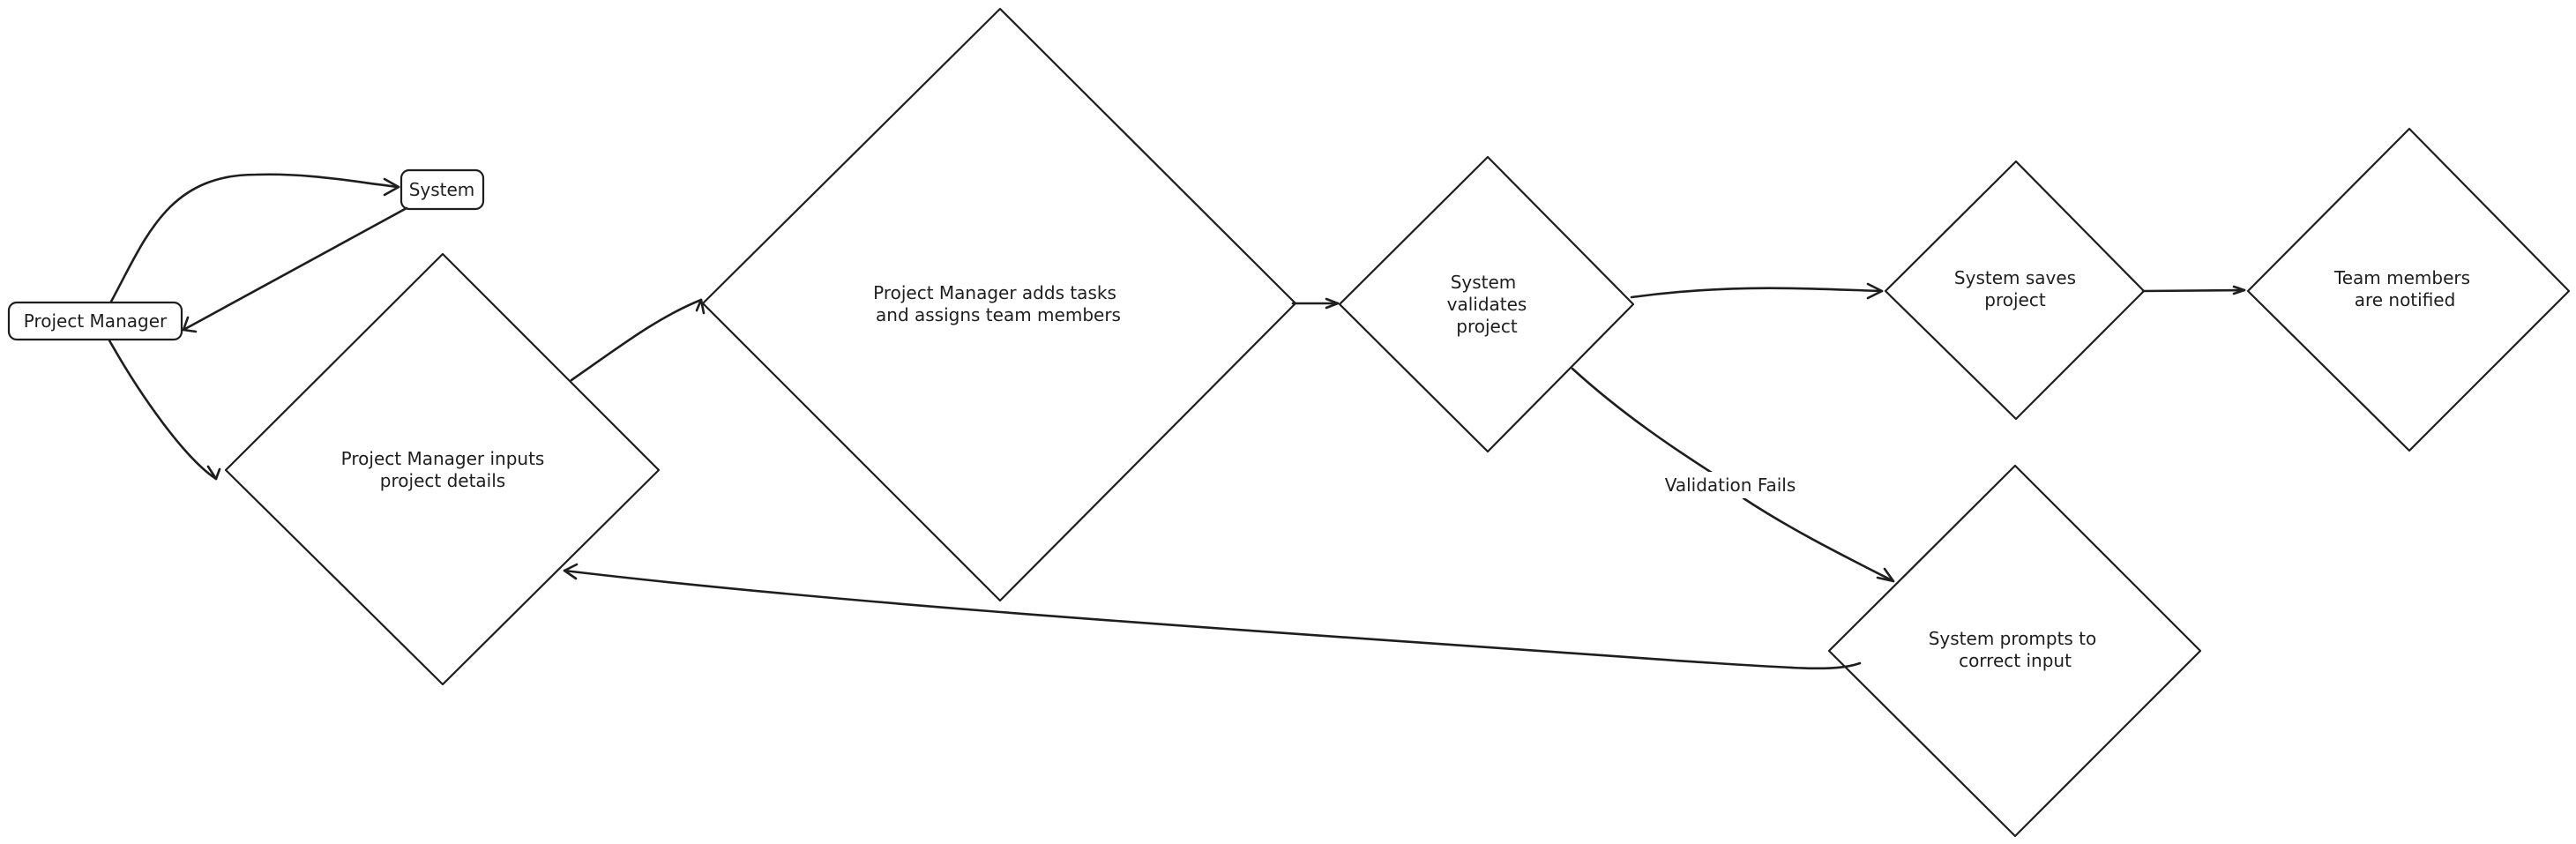 The height and width of the screenshot is (844, 2576). I want to click on edge-pm-to-system, so click(254, 238).